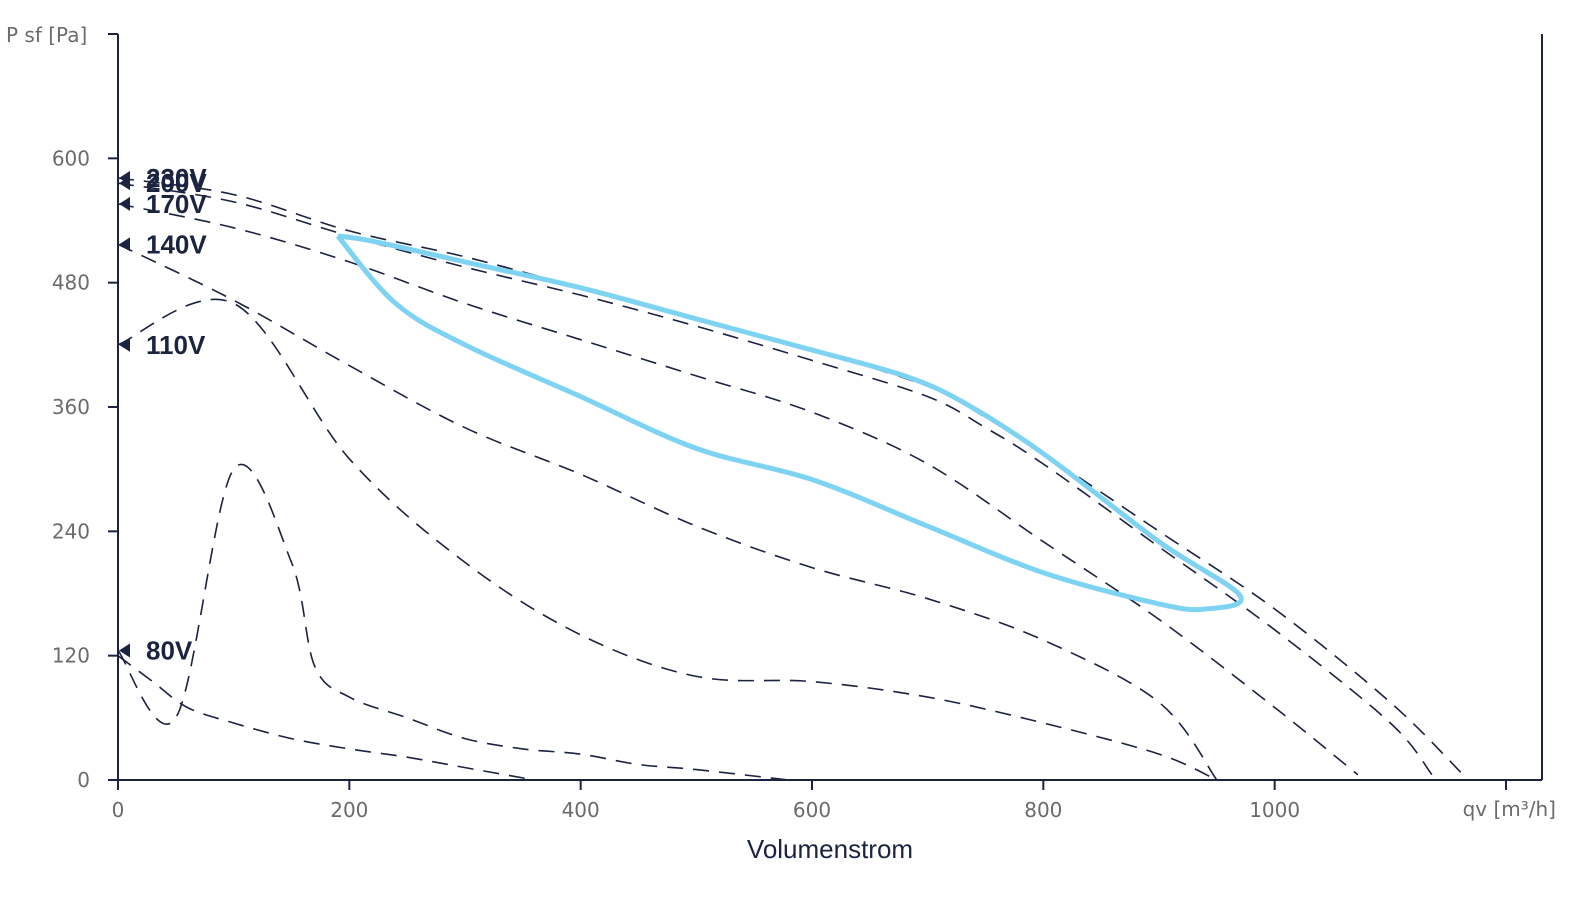 The width and height of the screenshot is (1586, 902). What do you see at coordinates (453, 622) in the screenshot?
I see `voltage-curve-80v` at bounding box center [453, 622].